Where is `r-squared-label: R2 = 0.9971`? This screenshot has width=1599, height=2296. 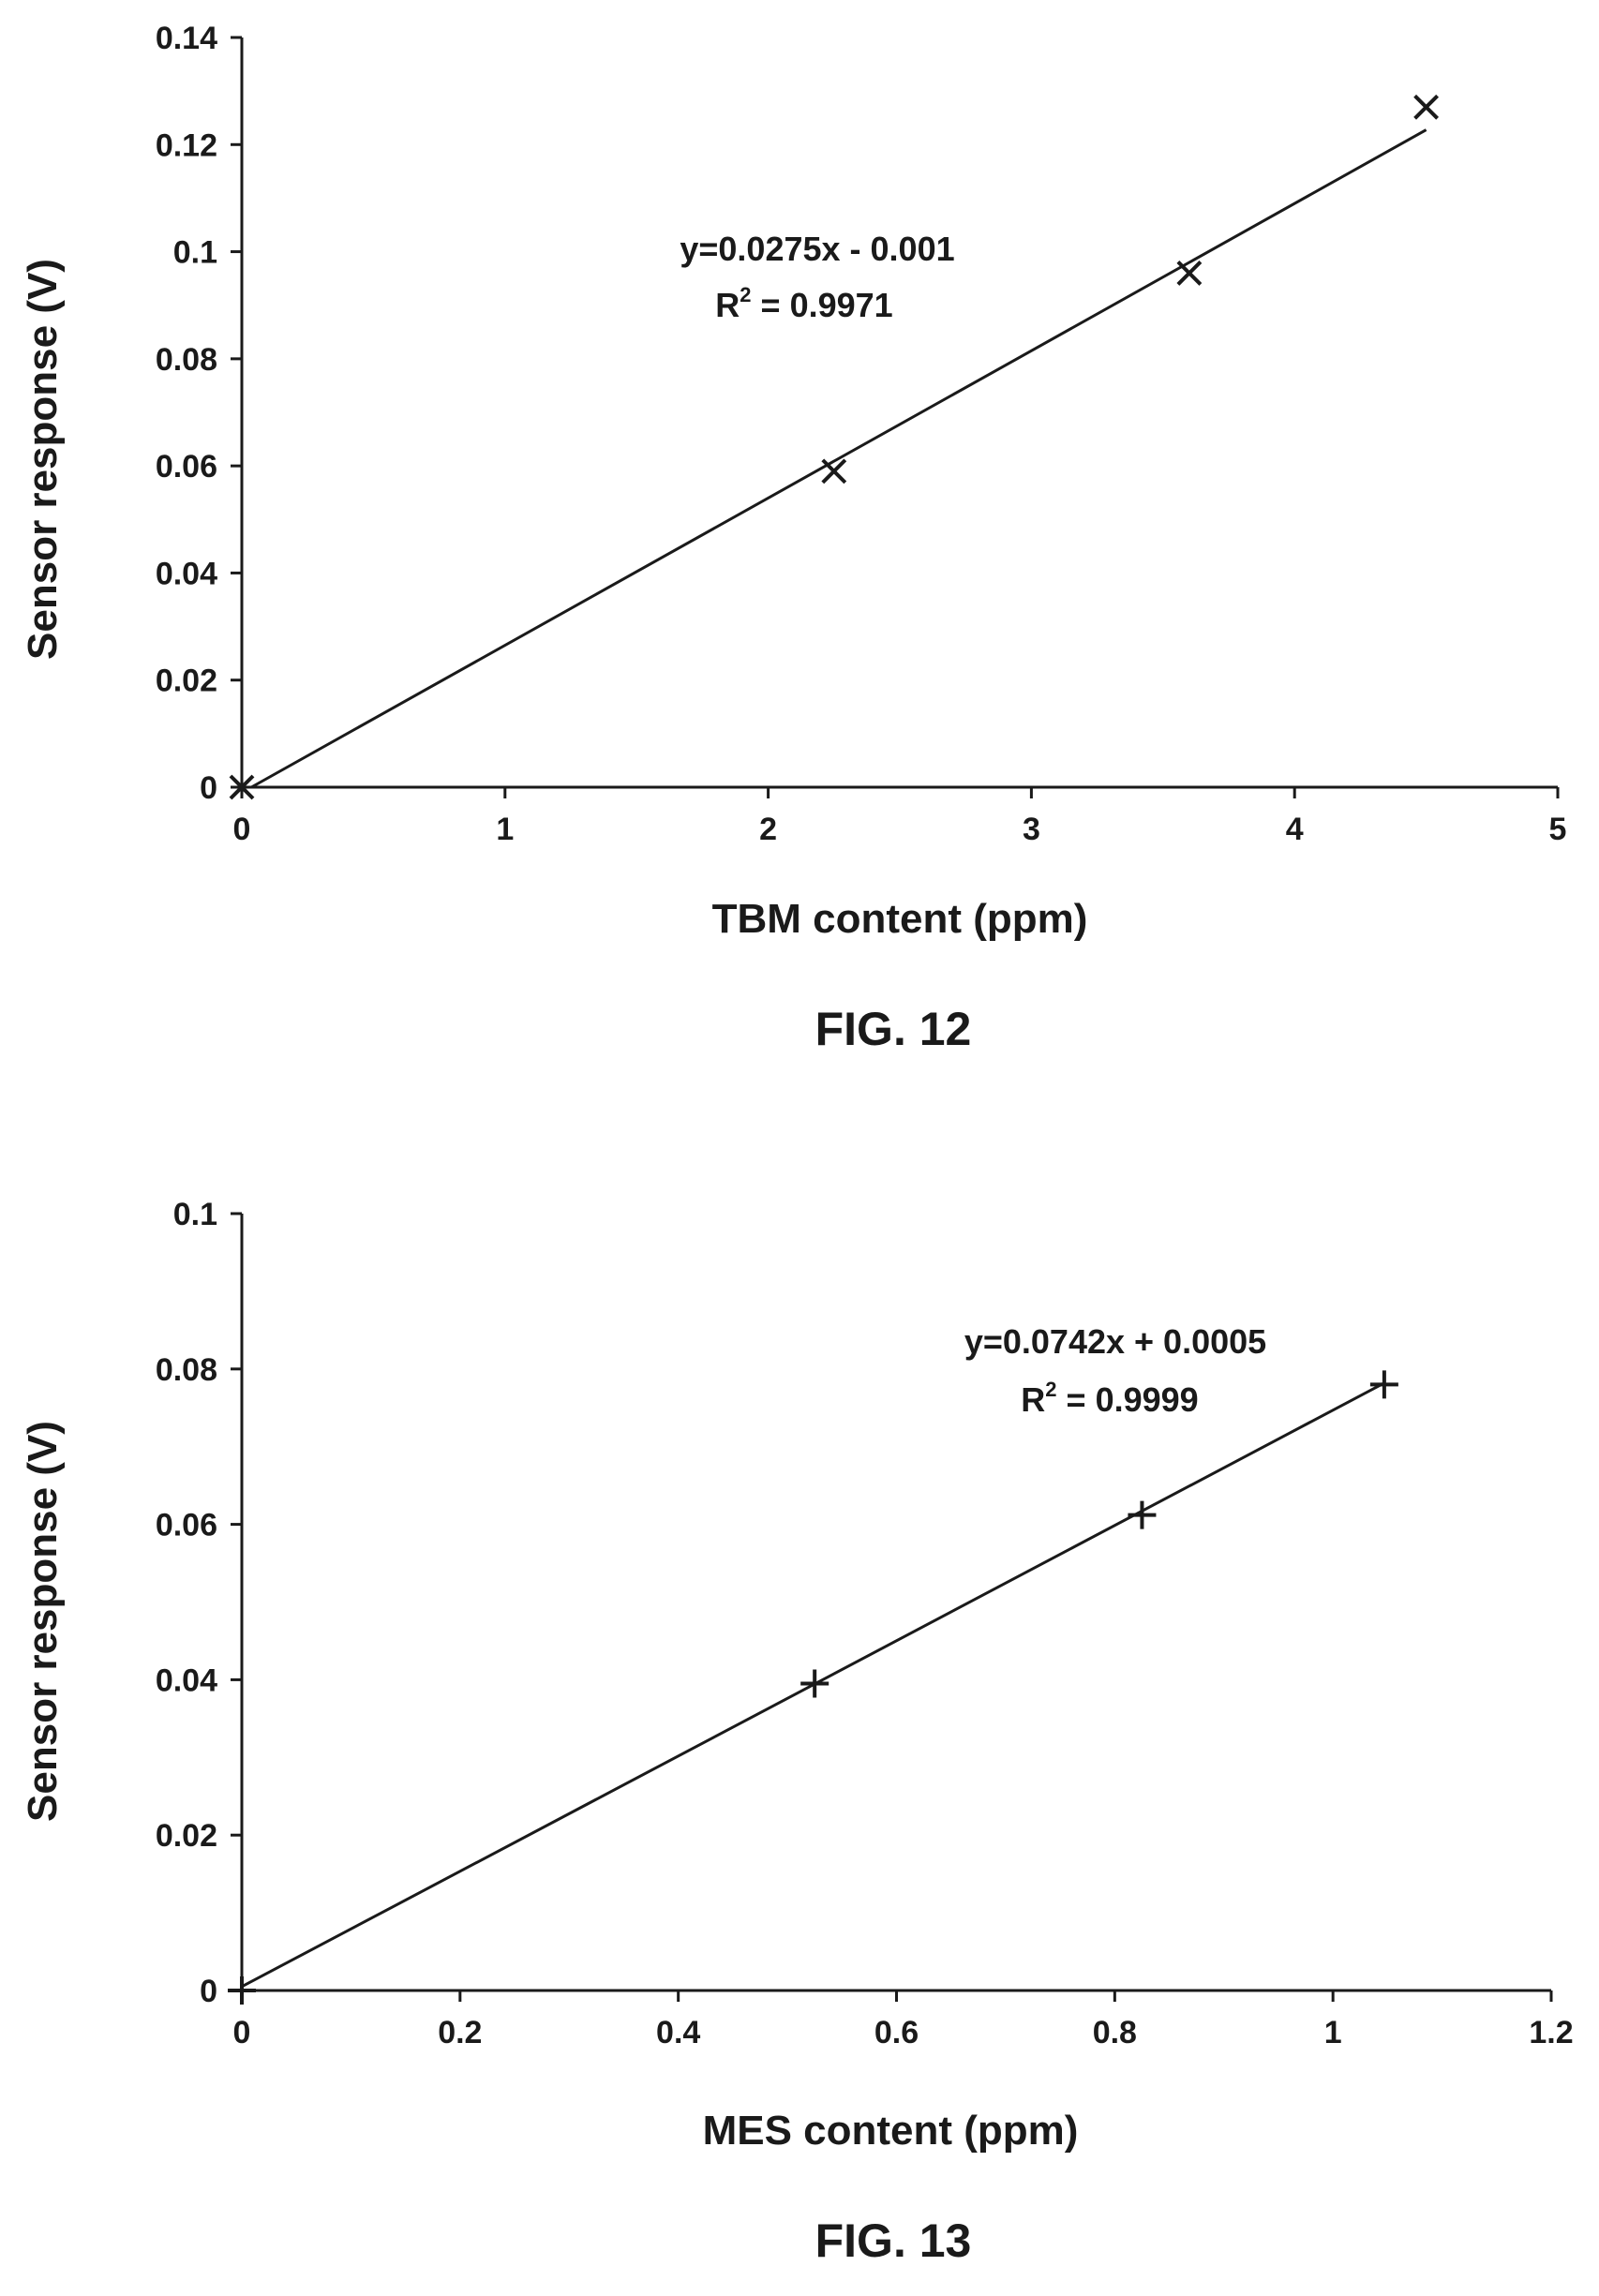 r-squared-label: R2 = 0.9971 is located at coordinates (803, 303).